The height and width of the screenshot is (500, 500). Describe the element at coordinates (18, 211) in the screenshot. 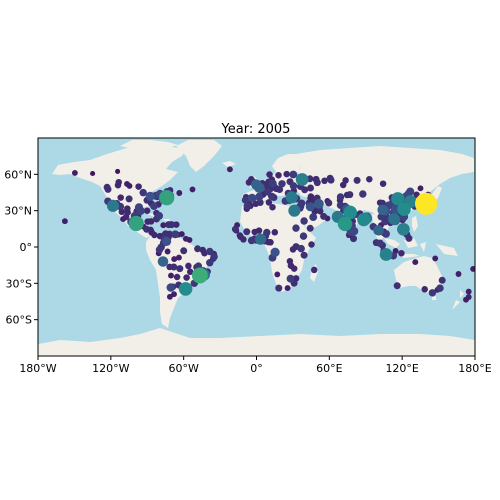

I see `y-tick-label: 30°N` at that location.